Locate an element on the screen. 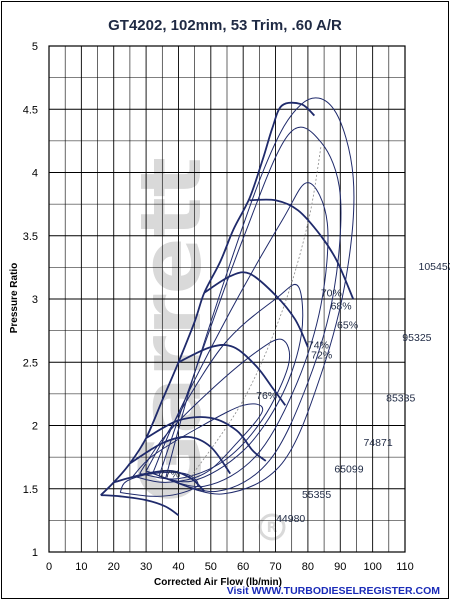 This screenshot has width=450, height=600. x-tick-label: 80 is located at coordinates (308, 567).